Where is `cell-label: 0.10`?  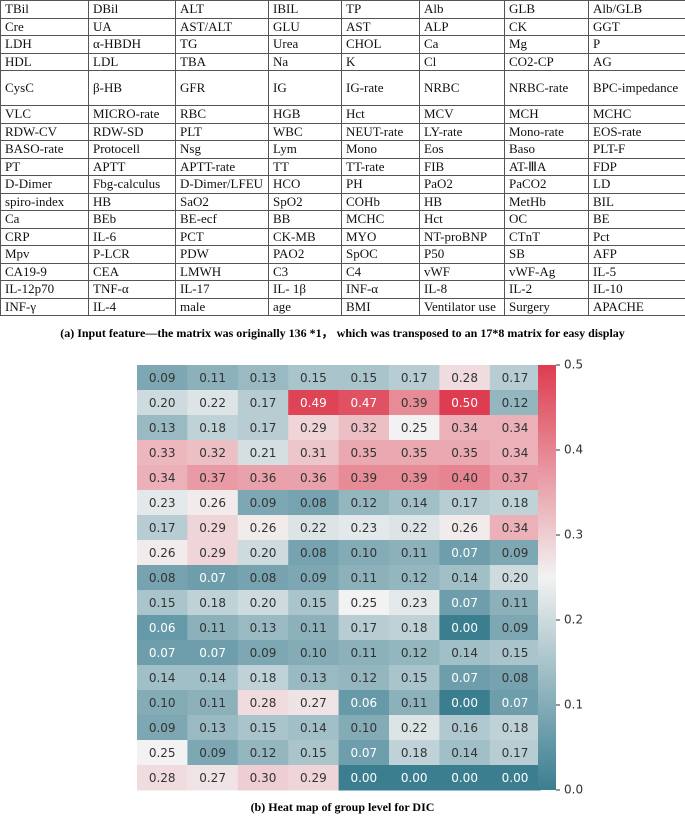 cell-label: 0.10 is located at coordinates (313, 653).